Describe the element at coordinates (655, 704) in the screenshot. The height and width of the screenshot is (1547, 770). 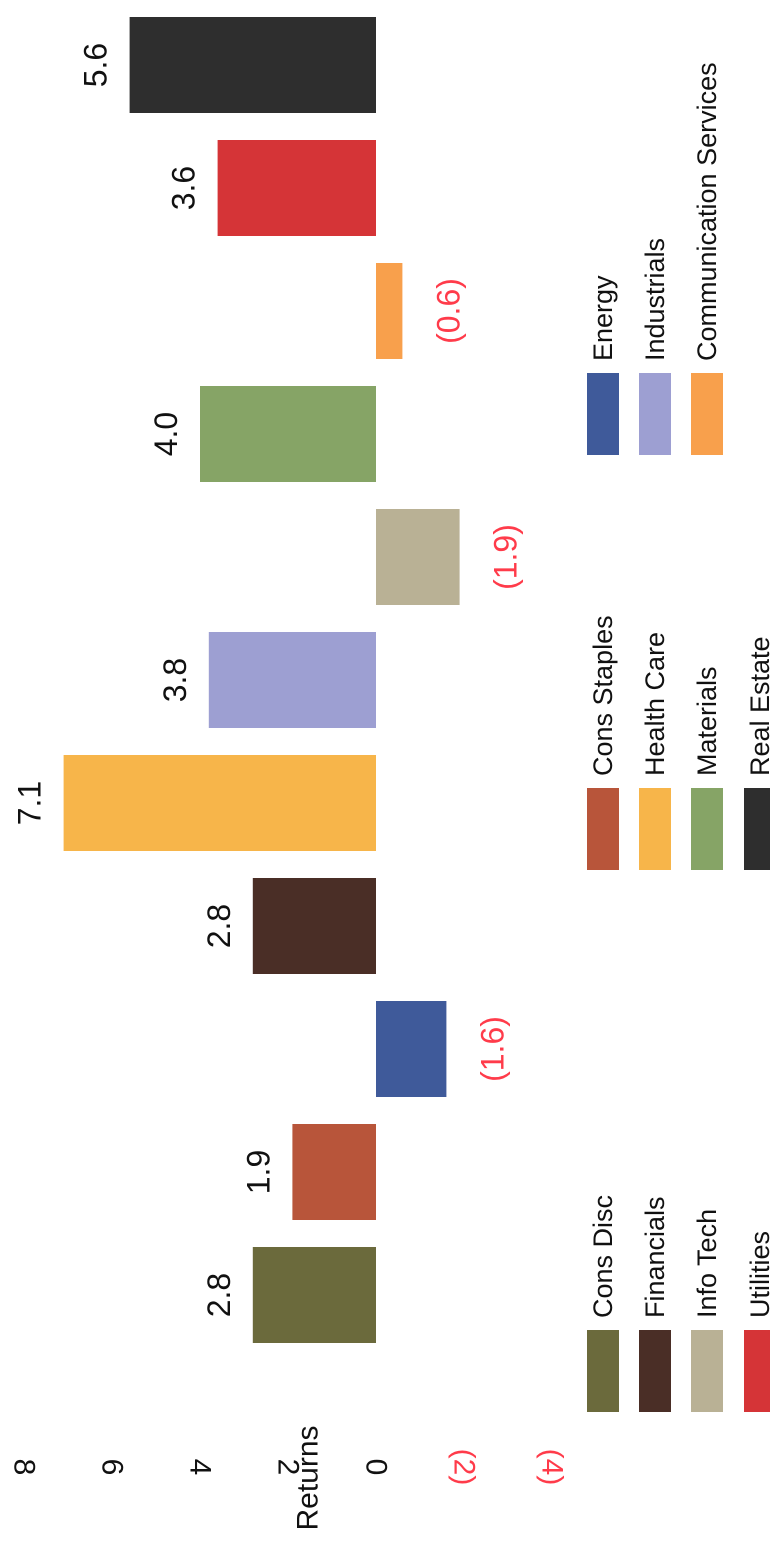
I see `legend-label-health-care: Health Care` at that location.